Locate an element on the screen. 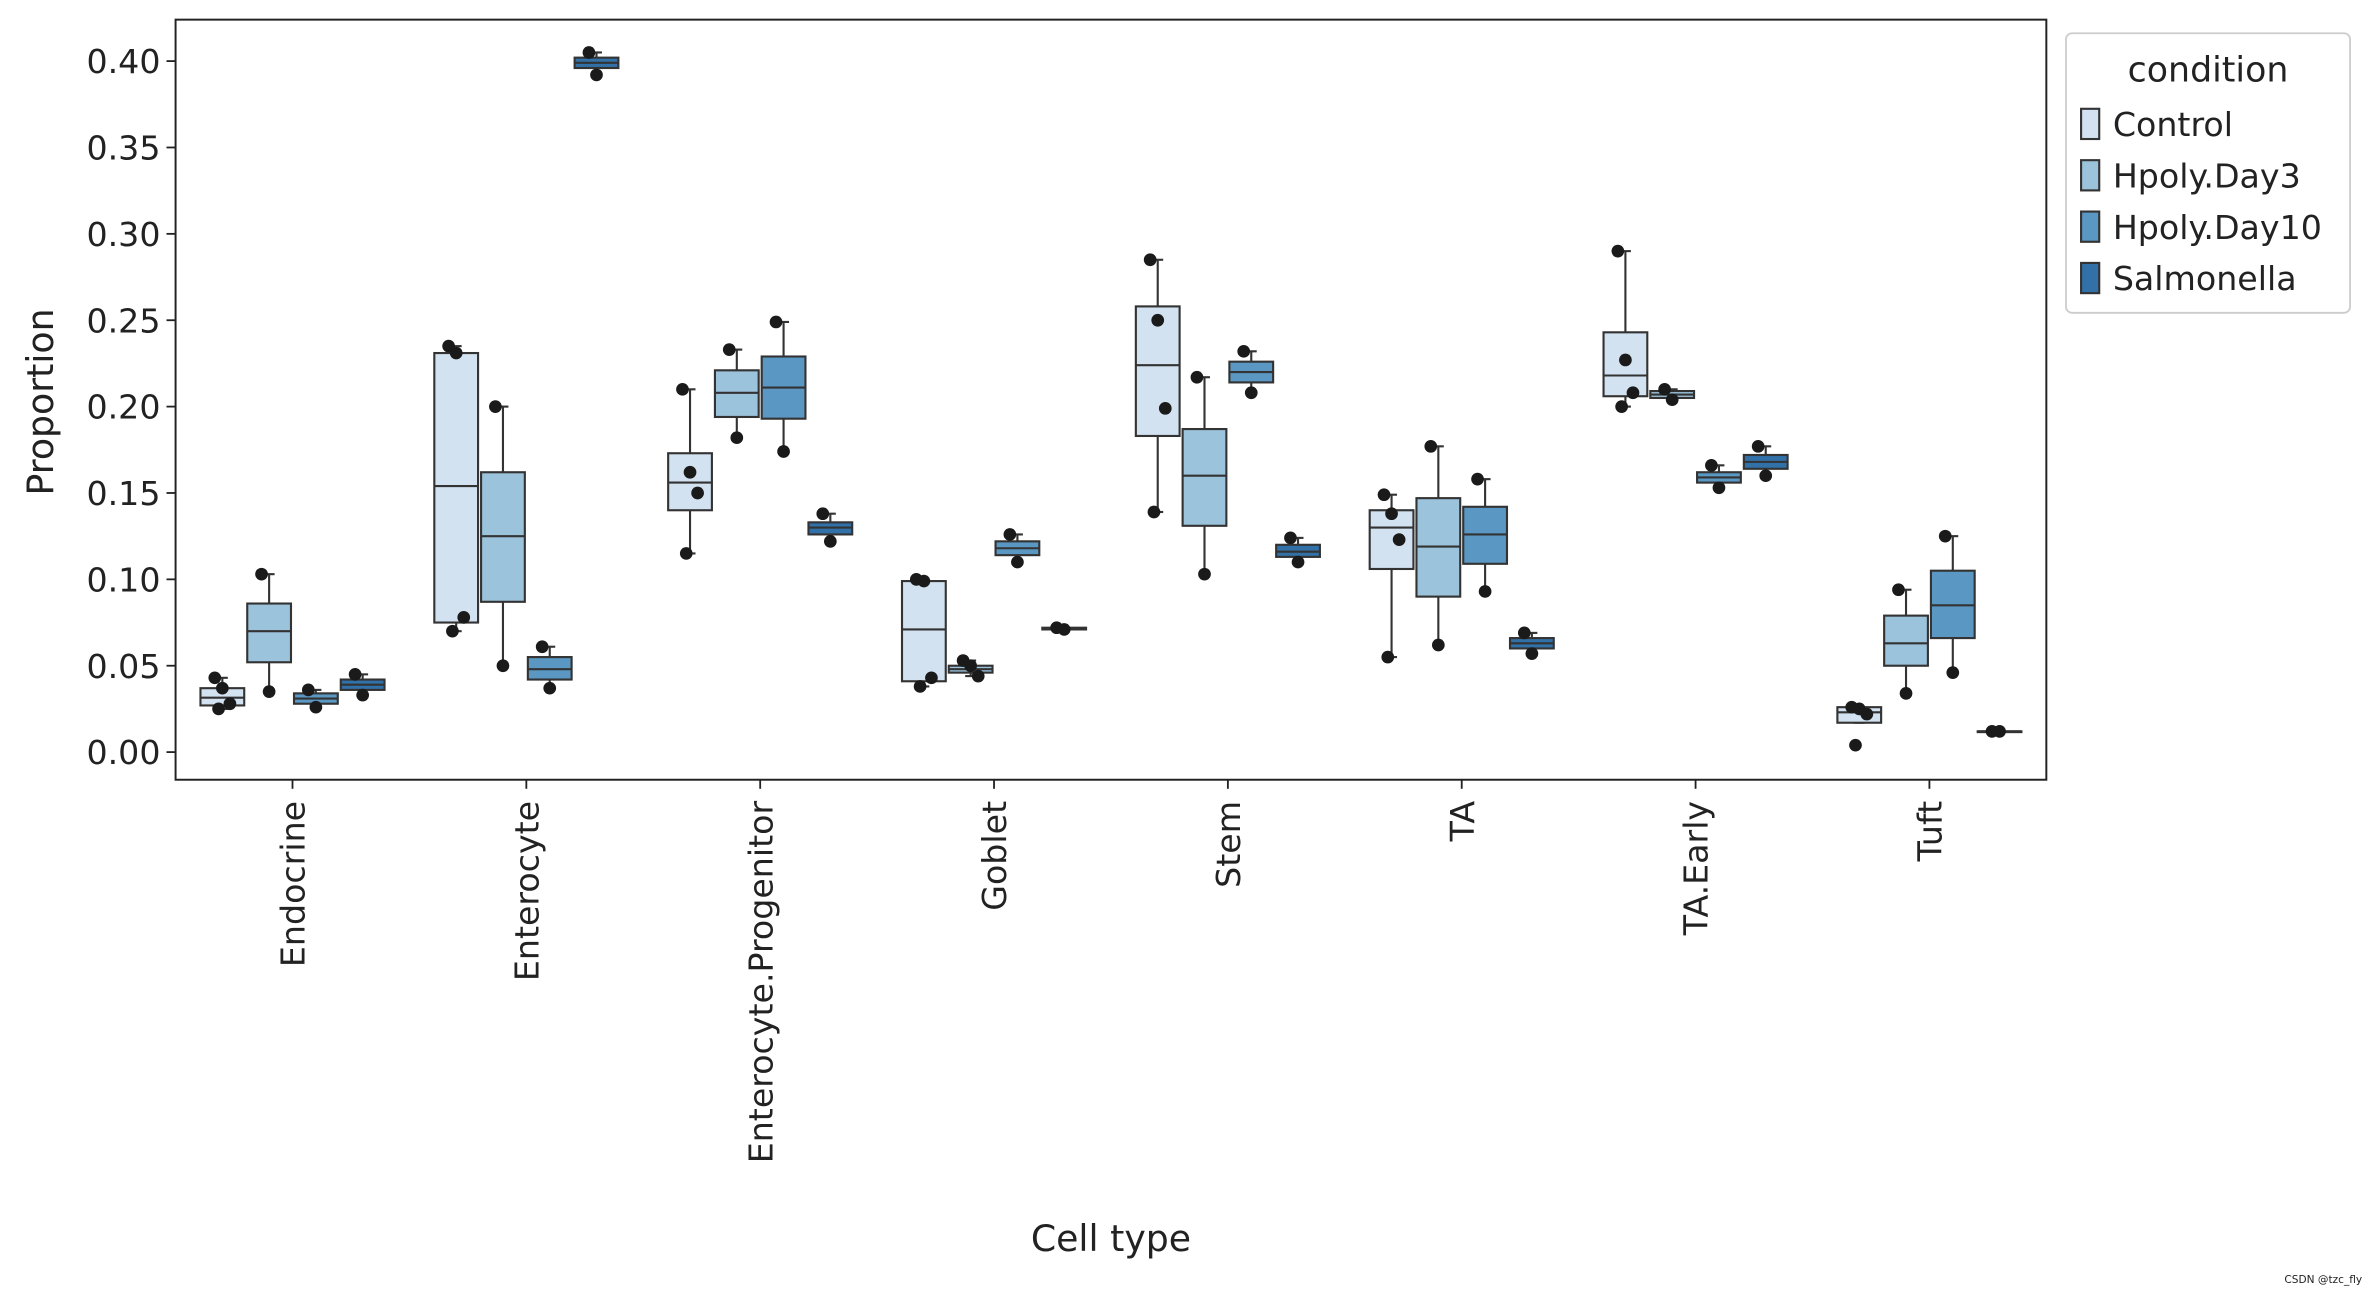  x-tick-label: Goblet is located at coordinates (994, 856).